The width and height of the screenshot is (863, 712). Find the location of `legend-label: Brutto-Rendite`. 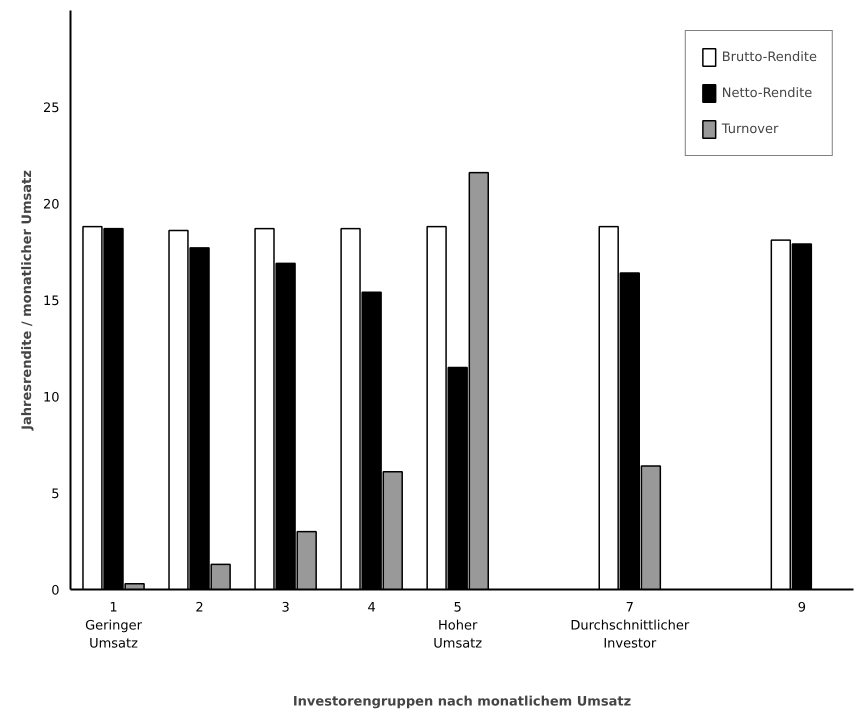

legend-label: Brutto-Rendite is located at coordinates (769, 57).